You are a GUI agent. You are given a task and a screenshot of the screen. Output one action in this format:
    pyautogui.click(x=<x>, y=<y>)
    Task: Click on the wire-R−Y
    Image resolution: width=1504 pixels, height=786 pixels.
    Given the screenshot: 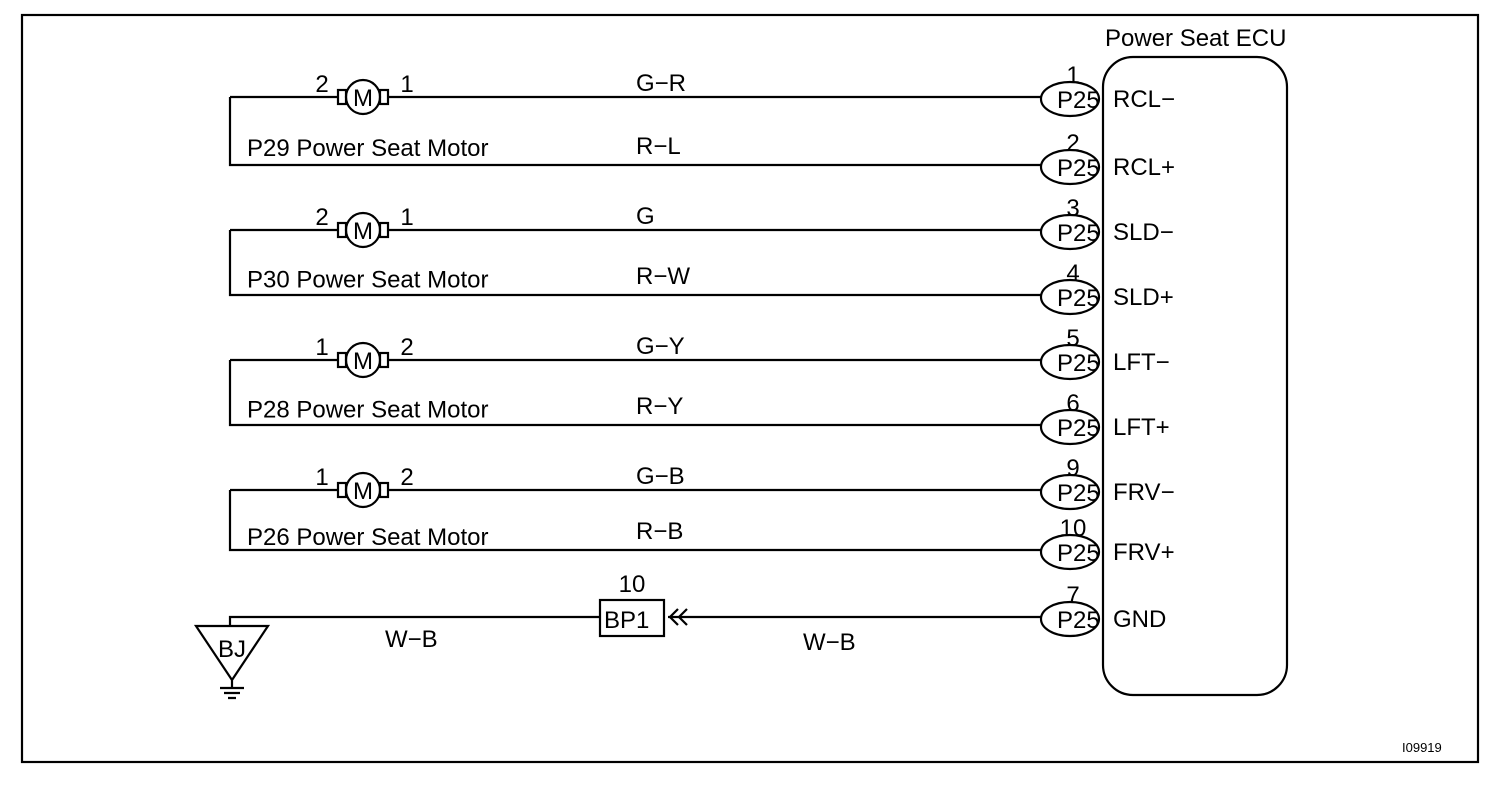 What is the action you would take?
    pyautogui.click(x=634, y=393)
    